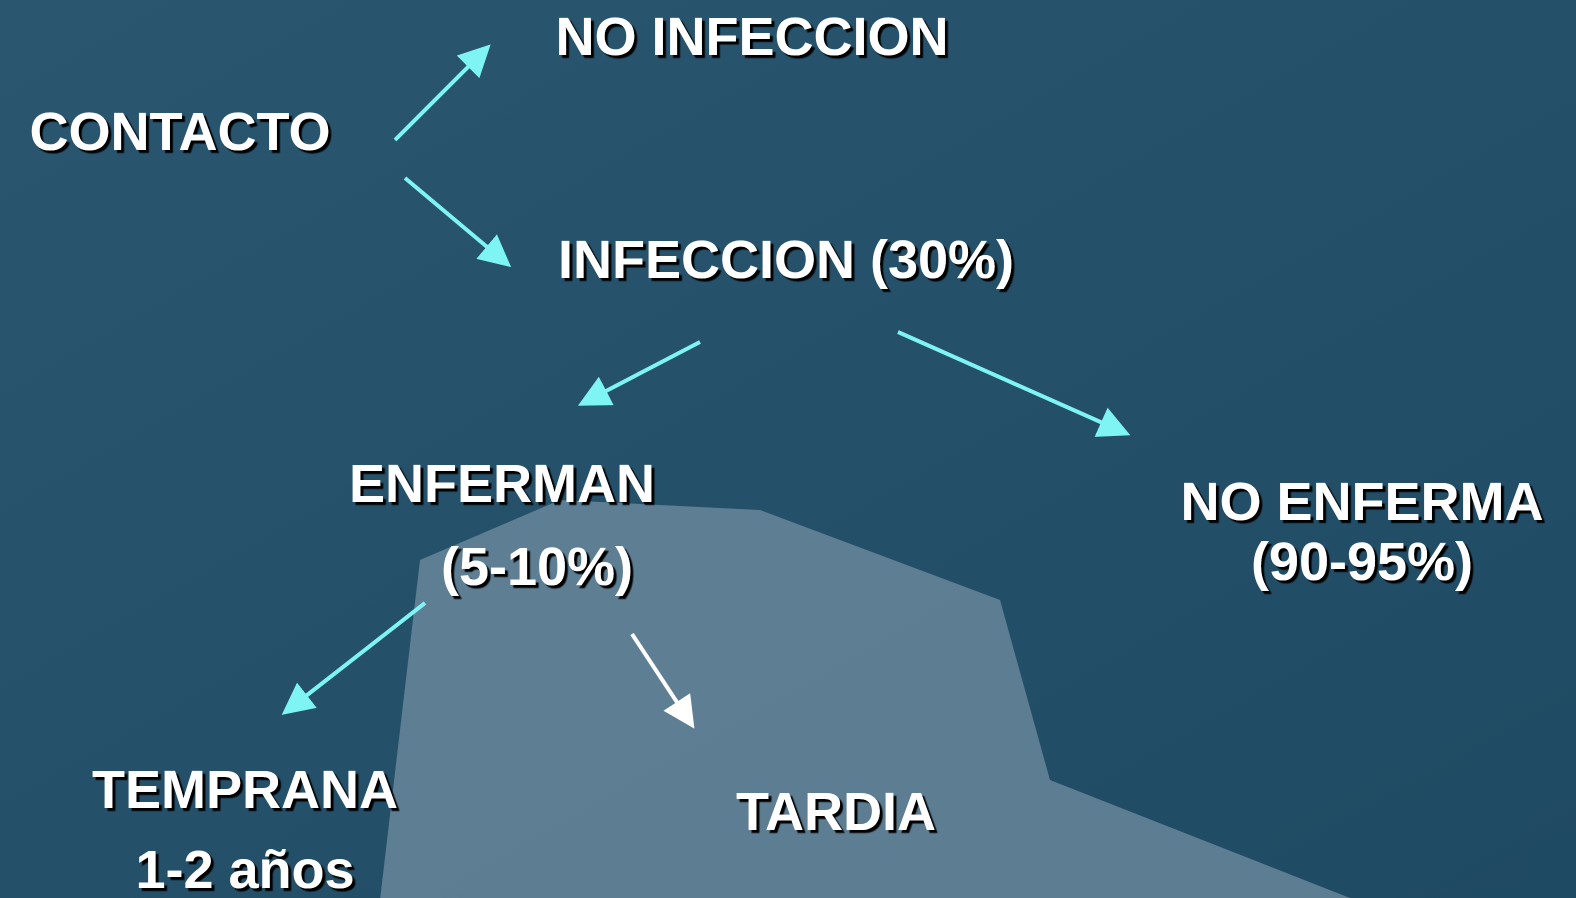 This screenshot has height=898, width=1576. I want to click on node-label: (90-95%), so click(1362, 562).